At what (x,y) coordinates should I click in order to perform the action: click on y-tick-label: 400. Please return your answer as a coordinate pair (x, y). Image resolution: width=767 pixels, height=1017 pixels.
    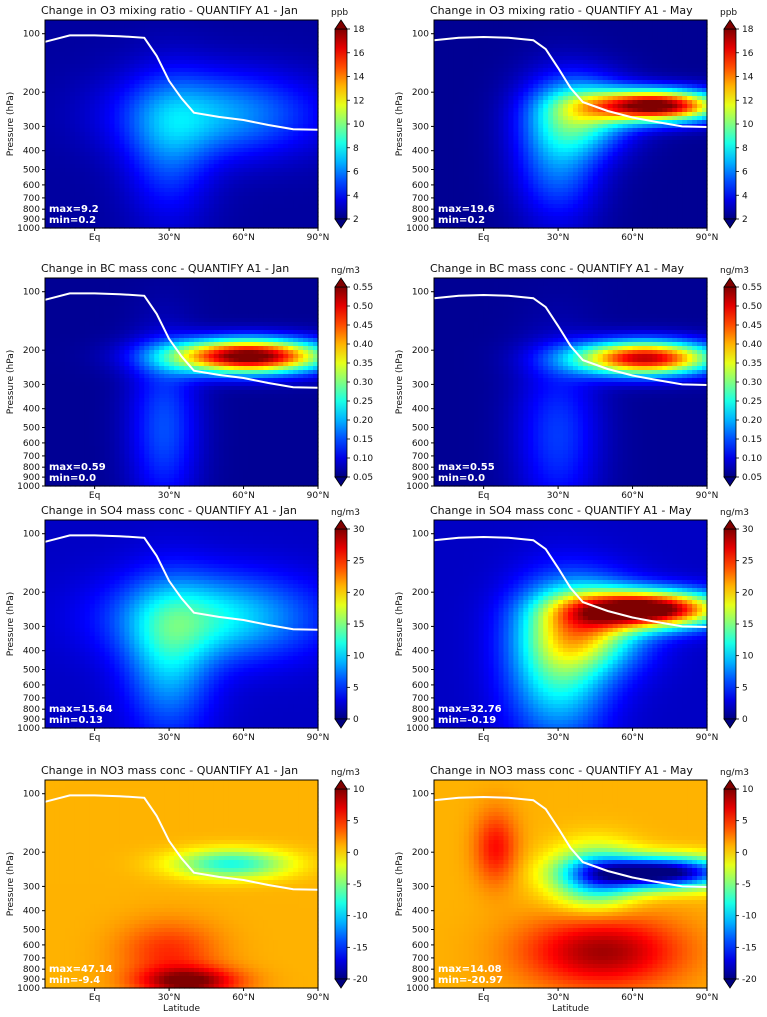
    Looking at the image, I should click on (31, 152).